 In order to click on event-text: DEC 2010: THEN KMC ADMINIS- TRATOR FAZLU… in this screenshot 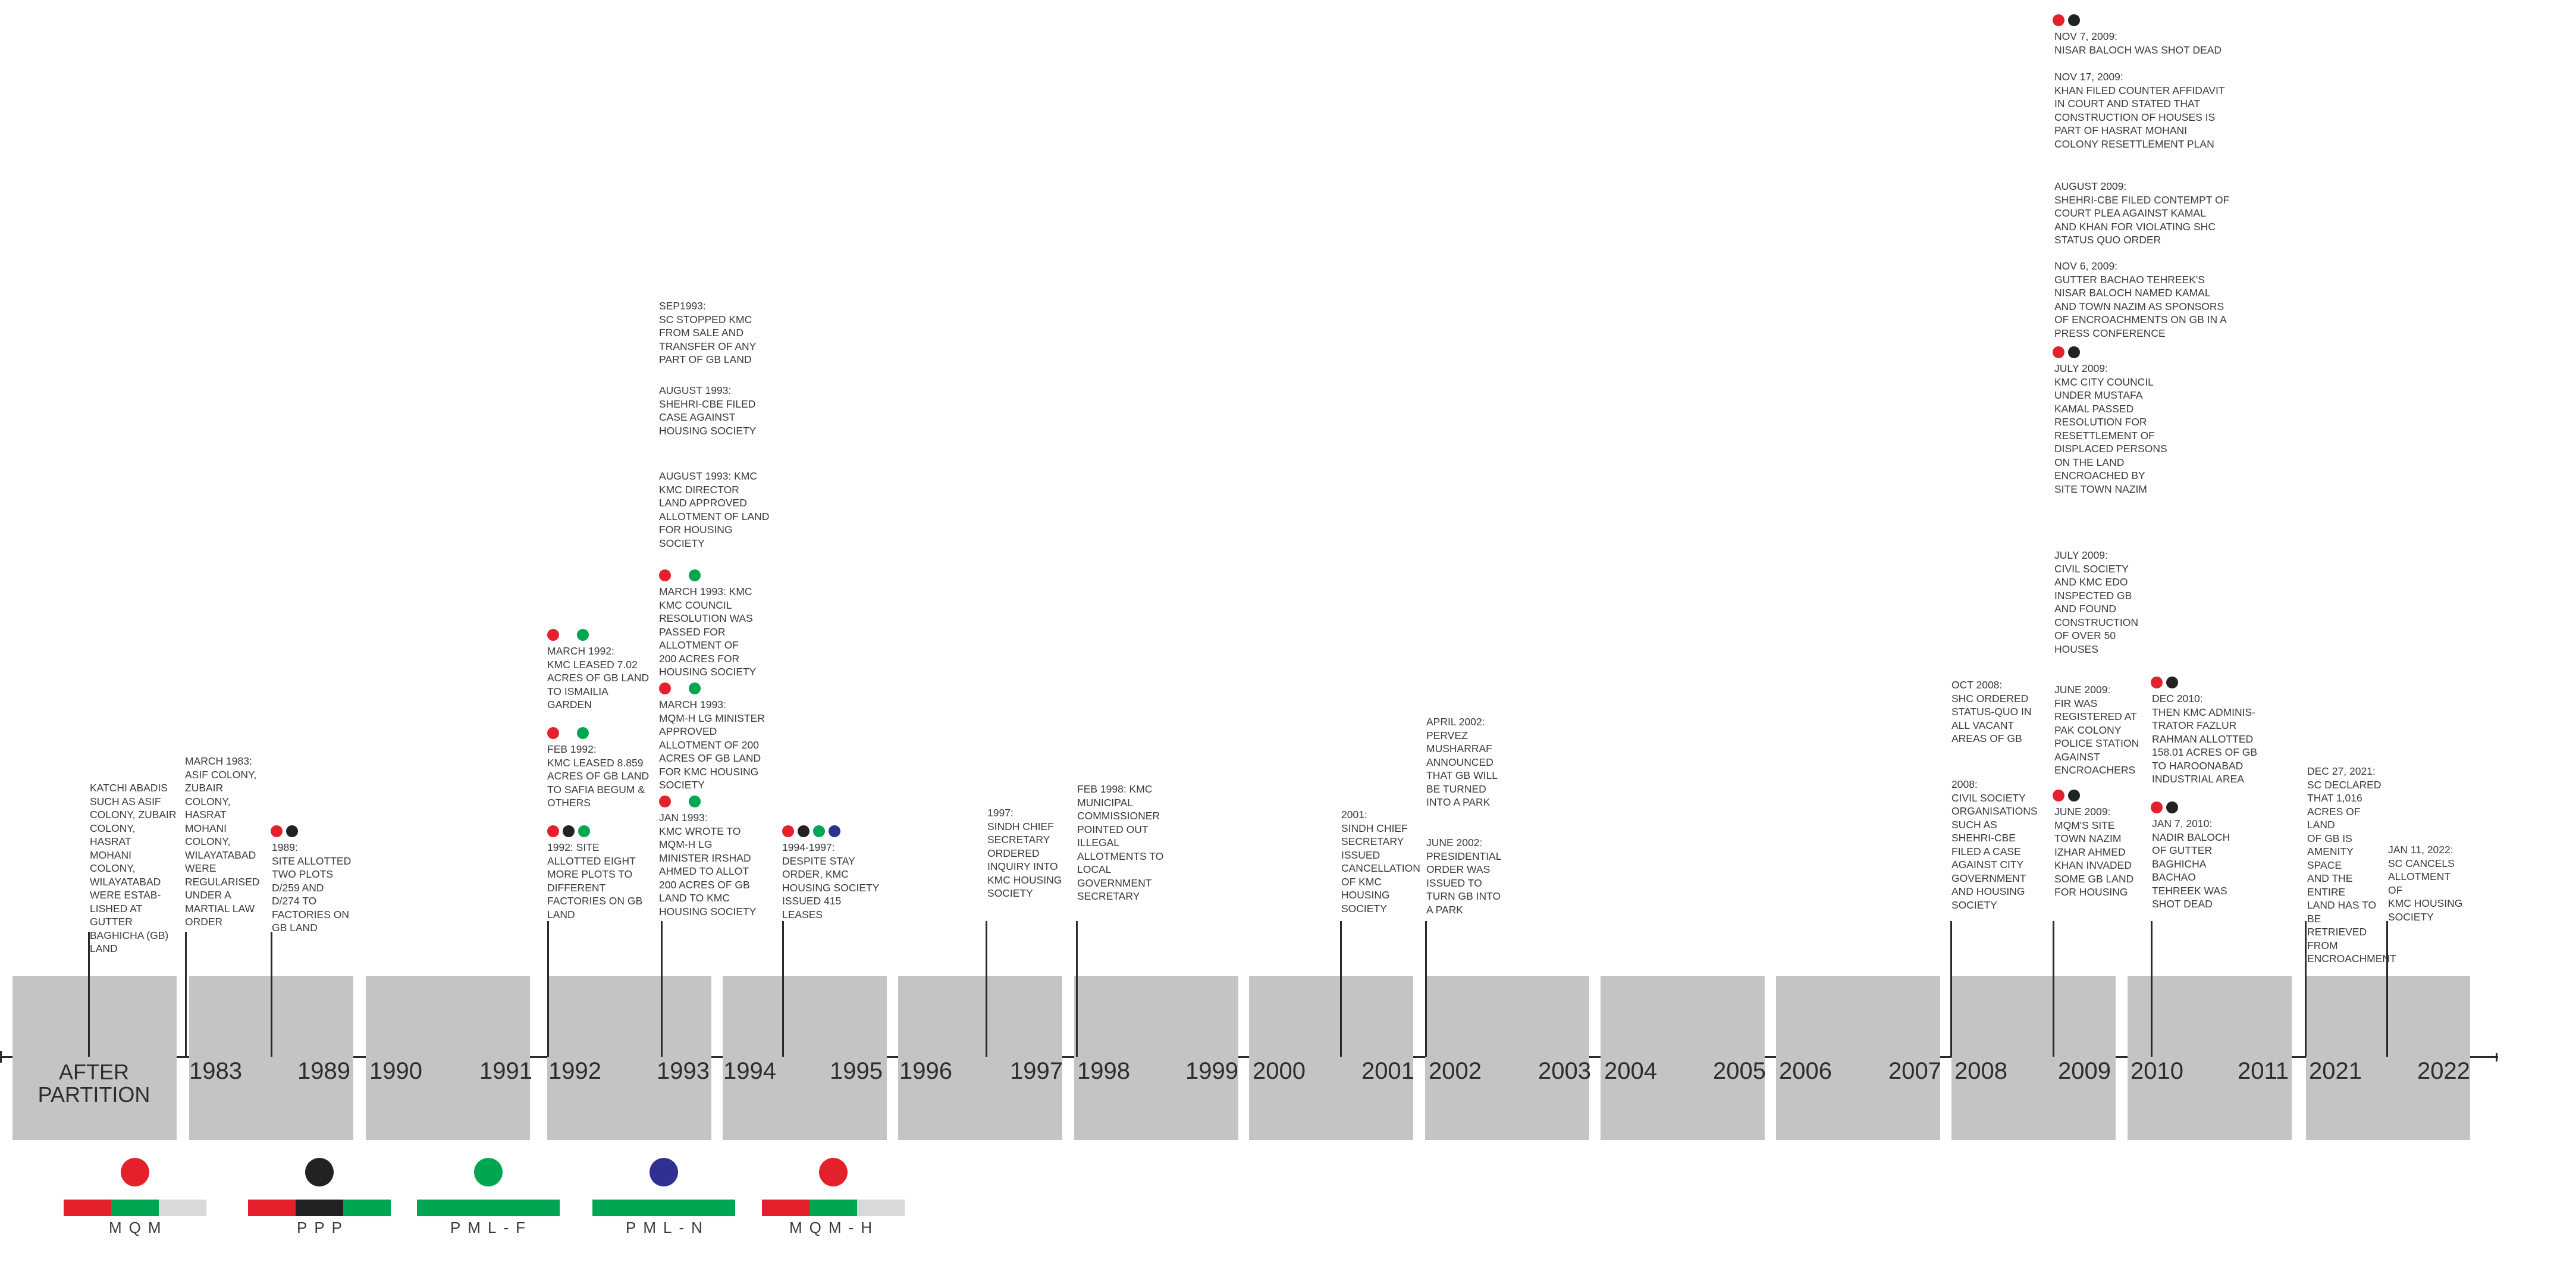, I will do `click(2205, 739)`.